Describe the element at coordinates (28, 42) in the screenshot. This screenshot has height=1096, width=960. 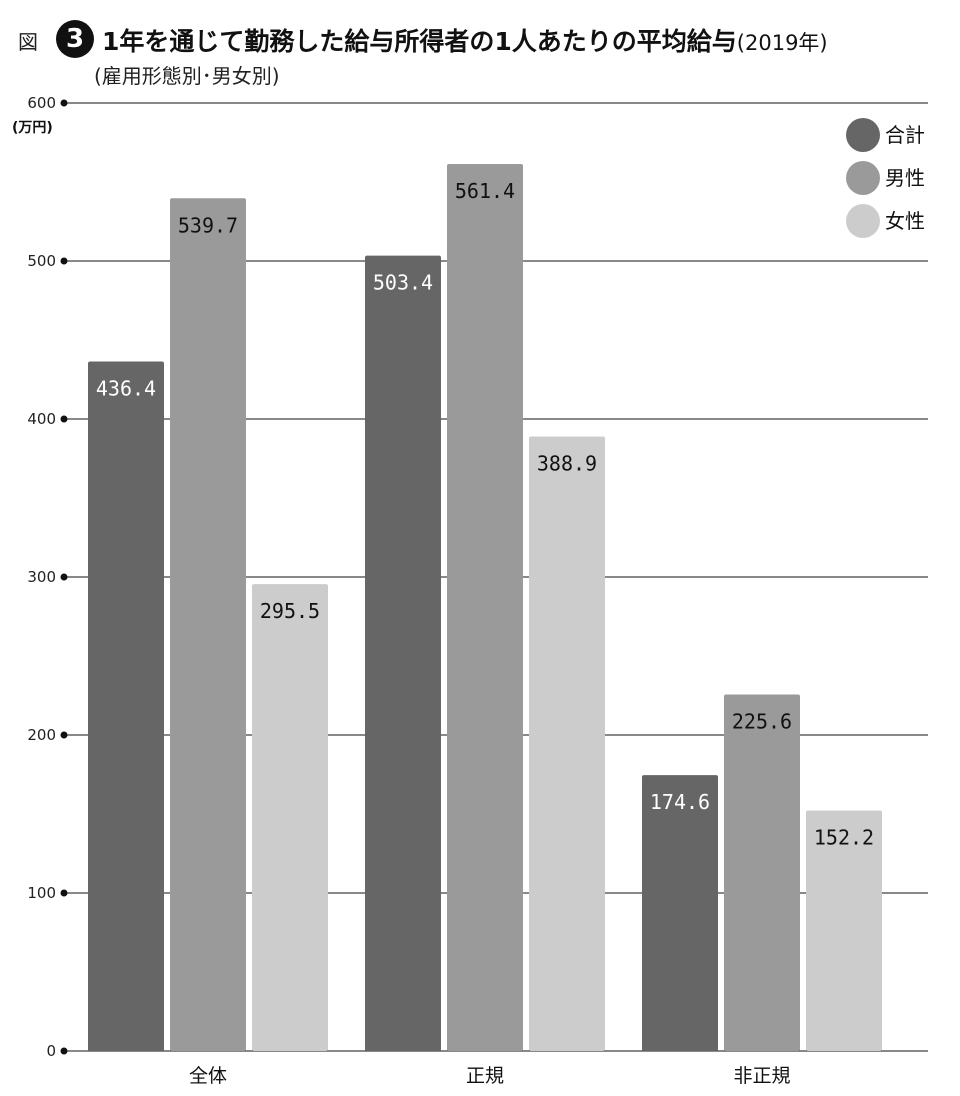
I see `figure-label: 図` at that location.